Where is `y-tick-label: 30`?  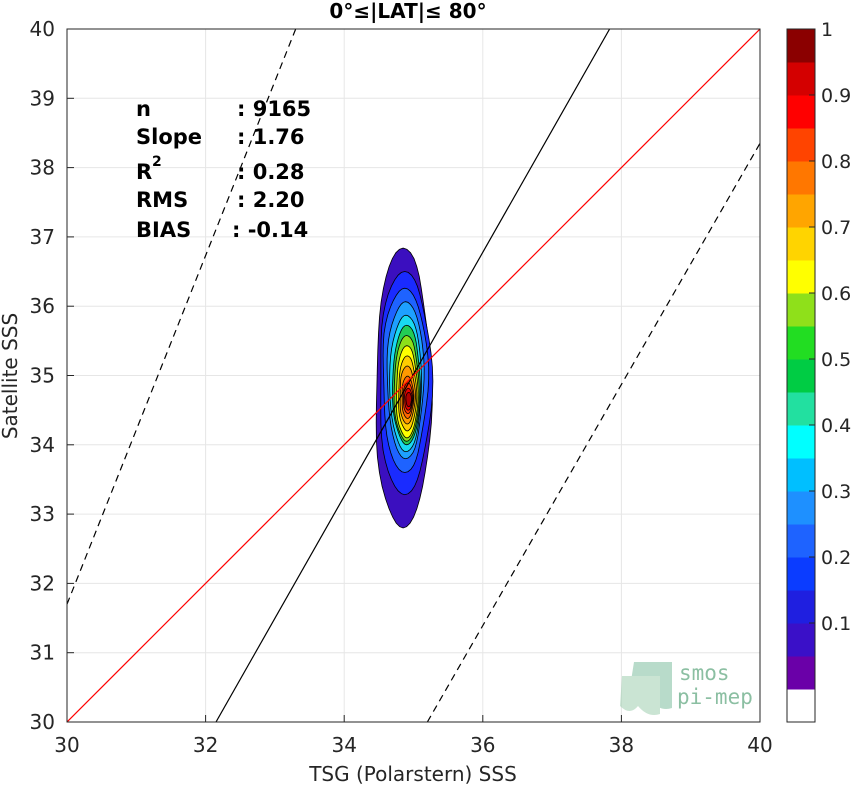
y-tick-label: 30 is located at coordinates (42, 722).